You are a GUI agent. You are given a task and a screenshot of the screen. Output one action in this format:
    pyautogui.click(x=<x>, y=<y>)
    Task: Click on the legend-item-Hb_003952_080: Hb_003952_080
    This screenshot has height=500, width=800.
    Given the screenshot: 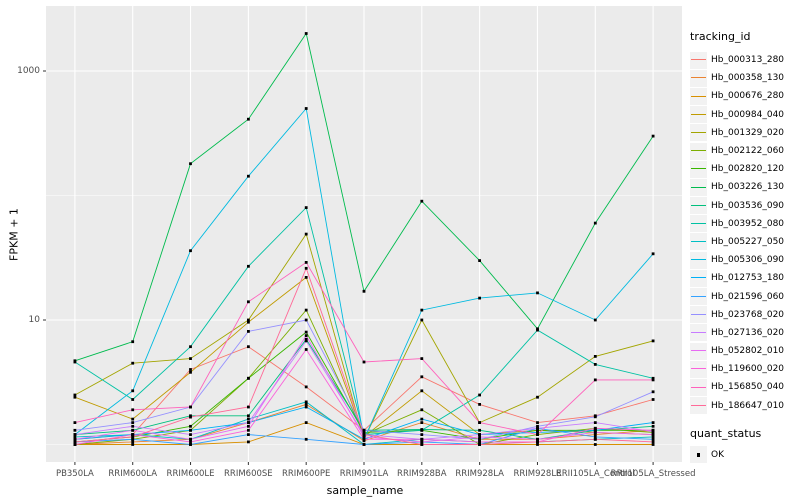 What is the action you would take?
    pyautogui.click(x=745, y=224)
    